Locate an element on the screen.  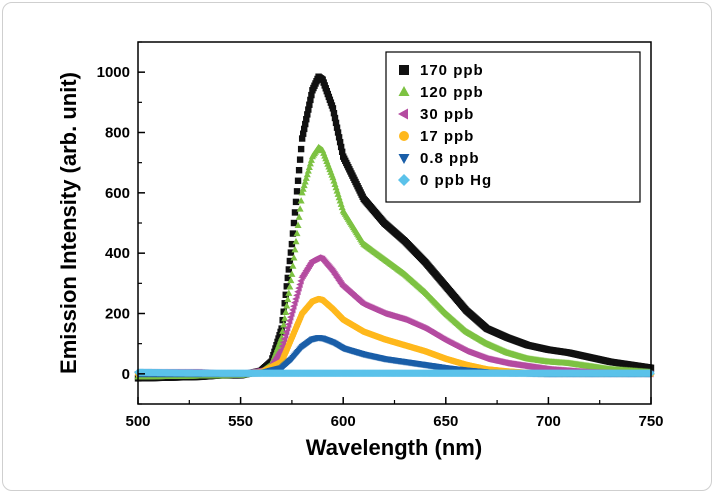
legend-label: 0 ppb Hg is located at coordinates (456, 180).